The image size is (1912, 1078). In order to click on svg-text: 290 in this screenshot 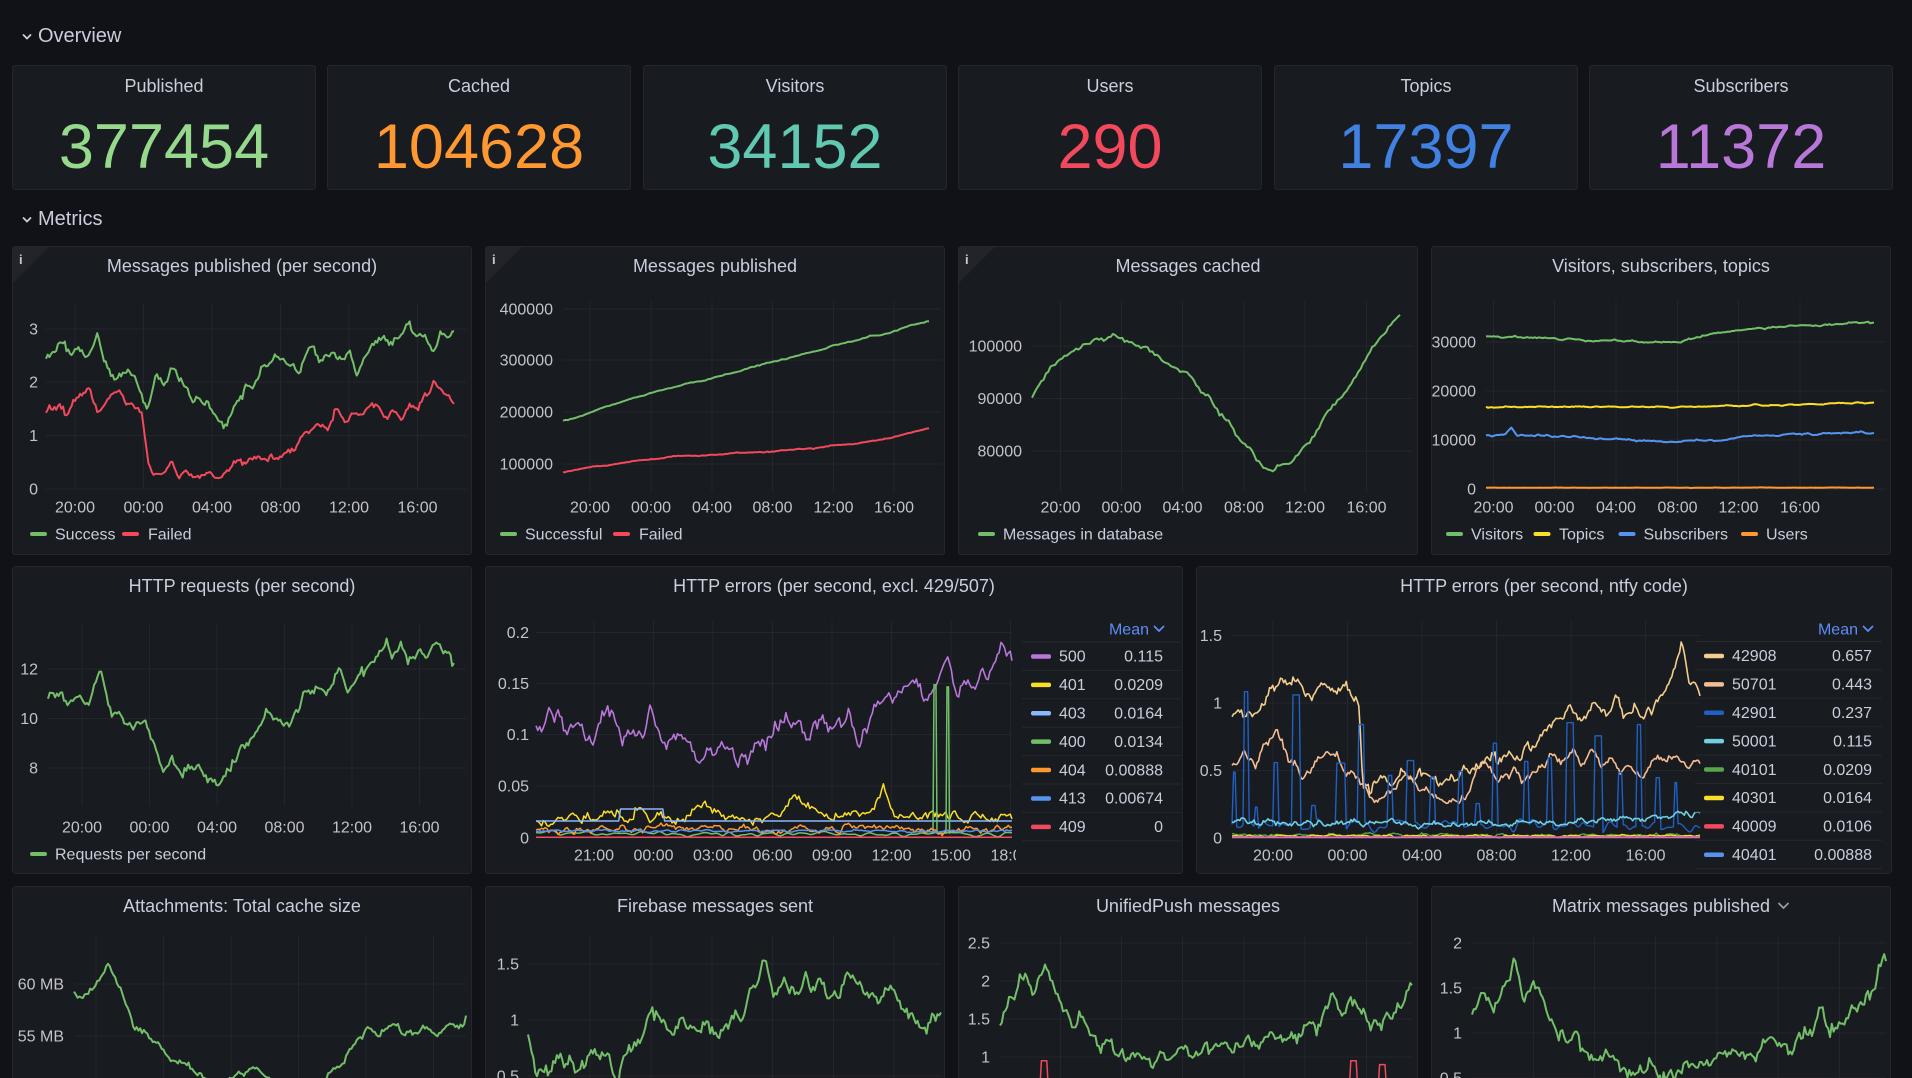, I will do `click(1109, 147)`.